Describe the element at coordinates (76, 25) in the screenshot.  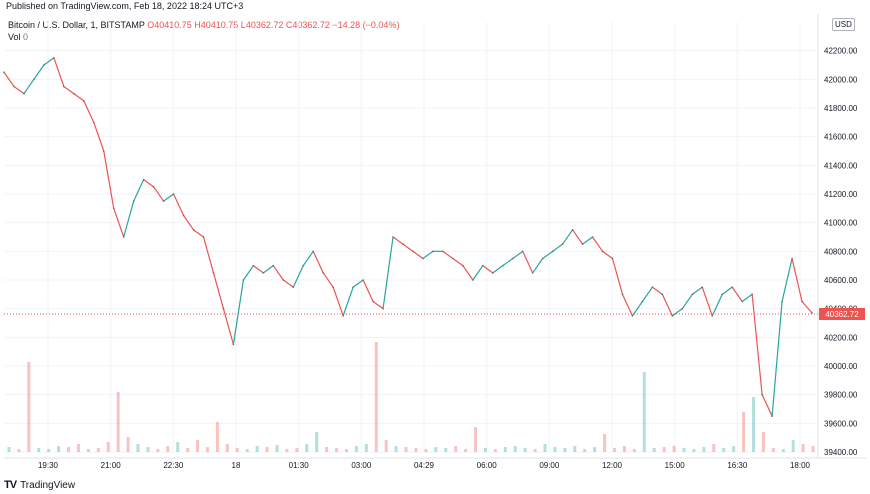
I see `symbol-name: Bitcoin / U.S. Dollar, 1, BITSTAMP` at that location.